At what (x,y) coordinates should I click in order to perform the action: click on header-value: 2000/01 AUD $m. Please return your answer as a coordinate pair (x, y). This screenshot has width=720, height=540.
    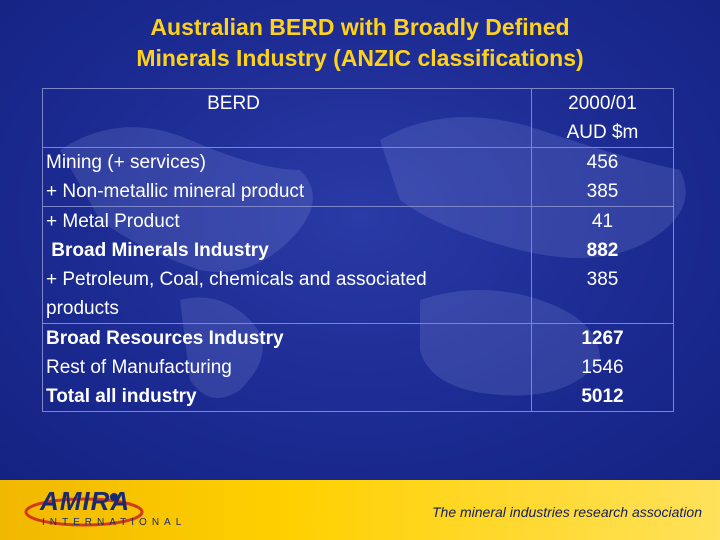
    Looking at the image, I should click on (602, 118).